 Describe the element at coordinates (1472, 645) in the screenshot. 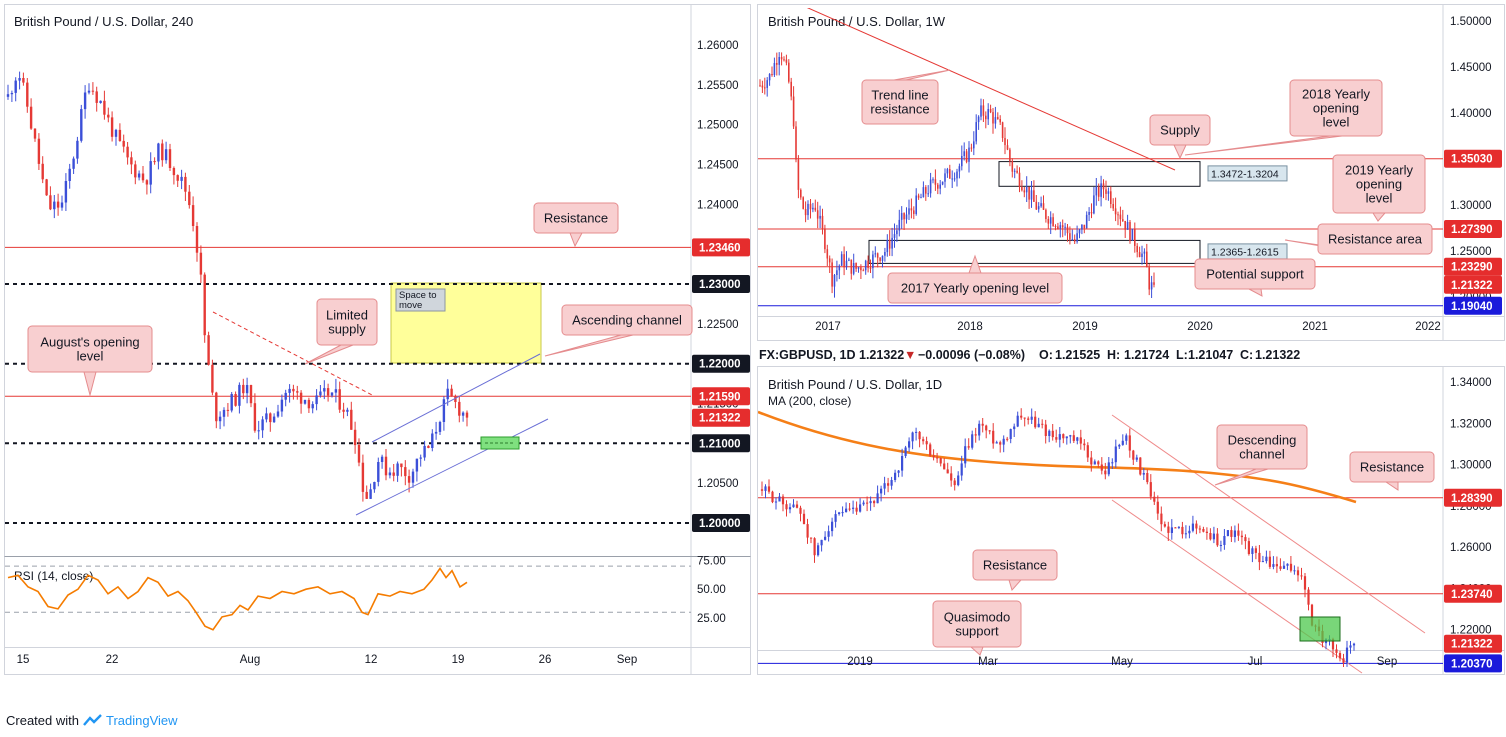

I see `svg-text: 1.21322` at that location.